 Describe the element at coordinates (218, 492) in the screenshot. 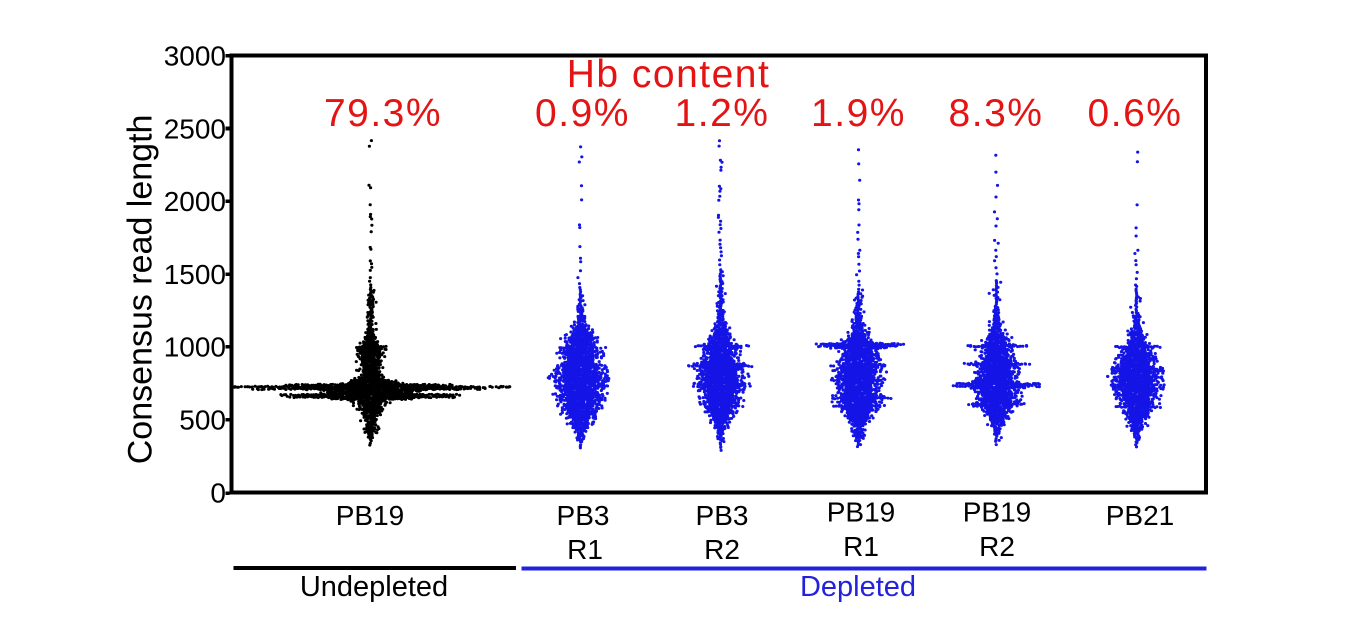

I see `svg-text: 0` at that location.